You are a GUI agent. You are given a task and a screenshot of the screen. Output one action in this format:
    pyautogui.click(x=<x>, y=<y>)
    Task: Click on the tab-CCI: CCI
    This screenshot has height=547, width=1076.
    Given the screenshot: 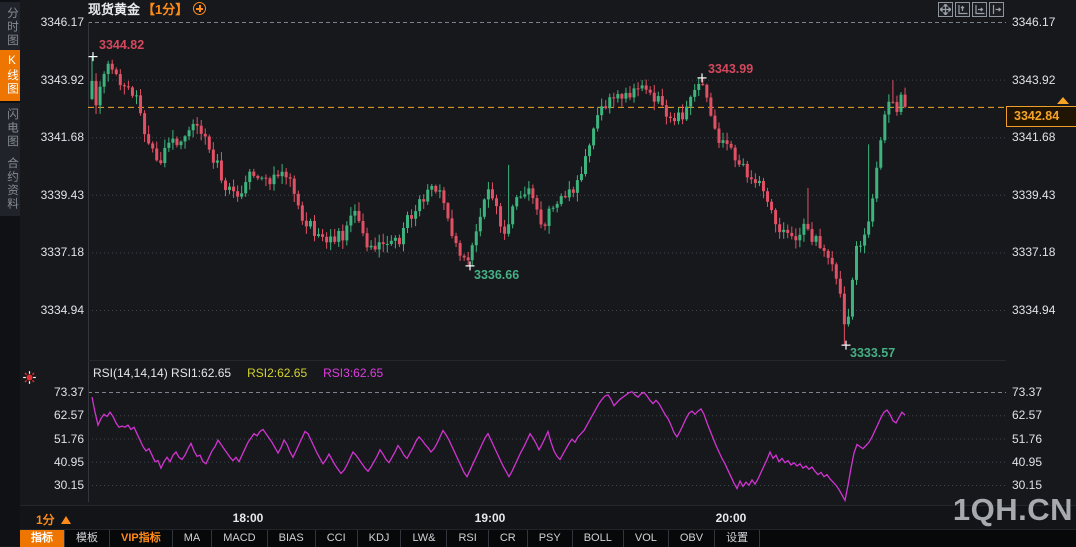 What is the action you would take?
    pyautogui.click(x=337, y=538)
    